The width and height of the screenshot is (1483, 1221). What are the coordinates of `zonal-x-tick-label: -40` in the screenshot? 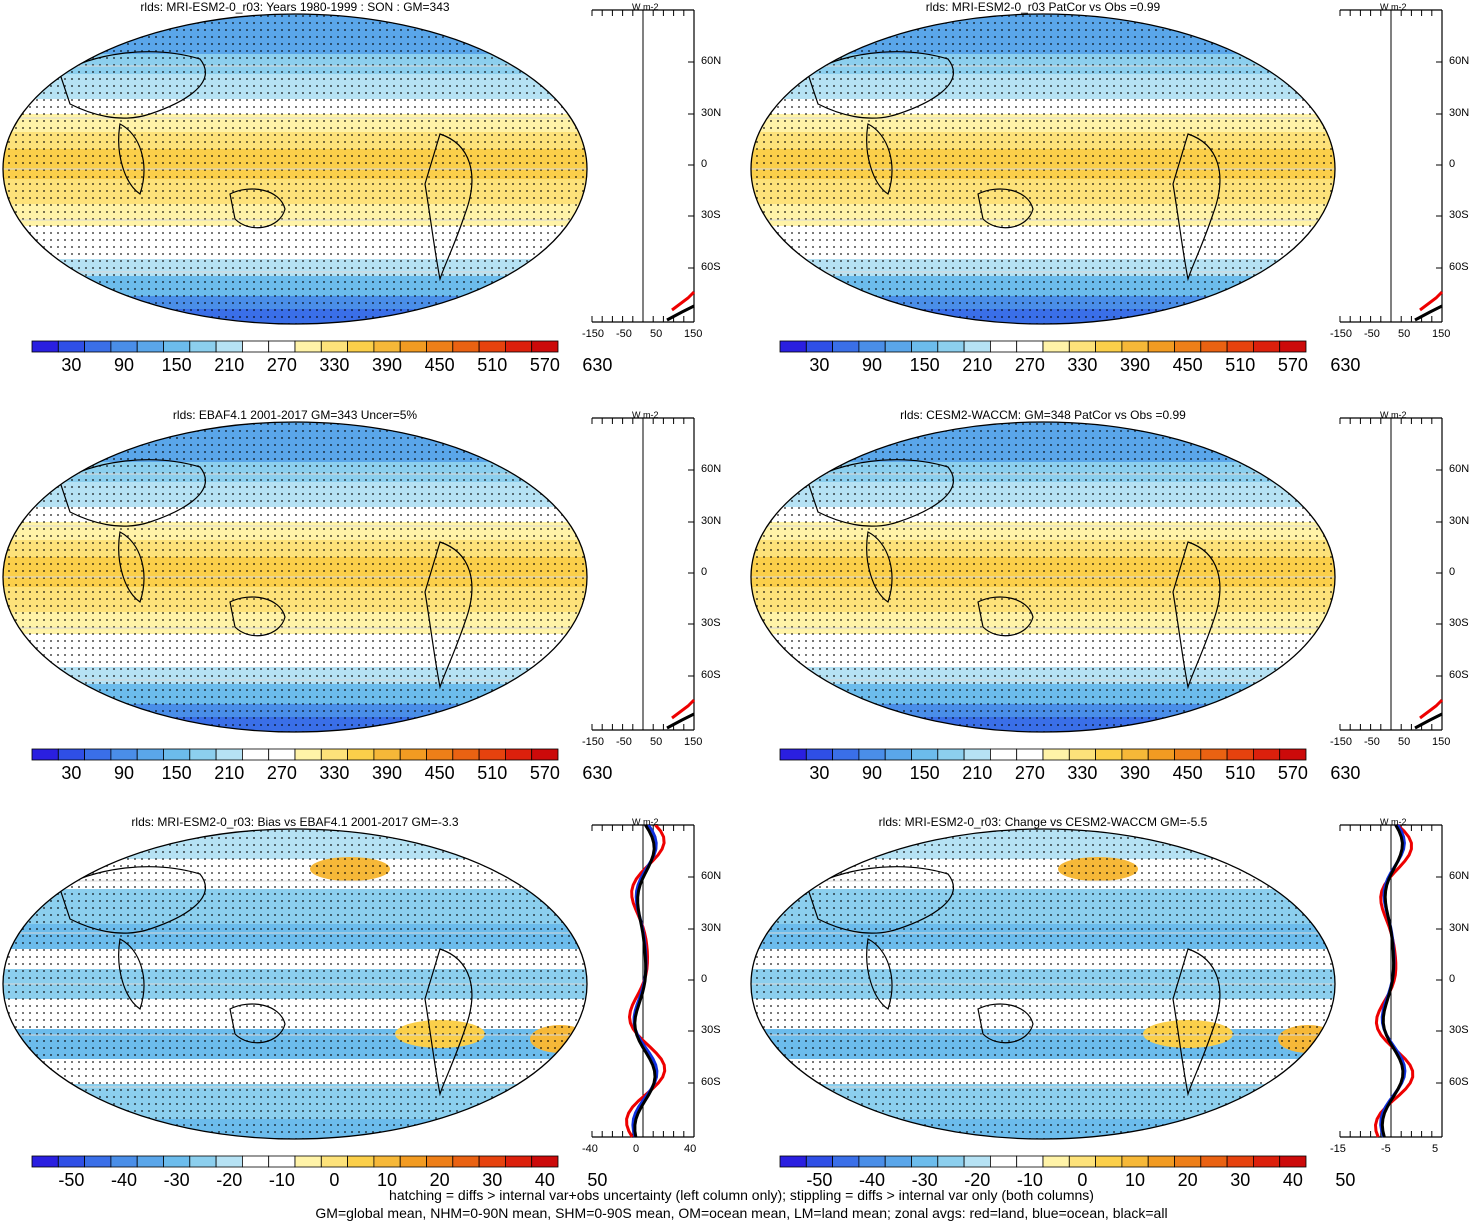 It's located at (590, 1149).